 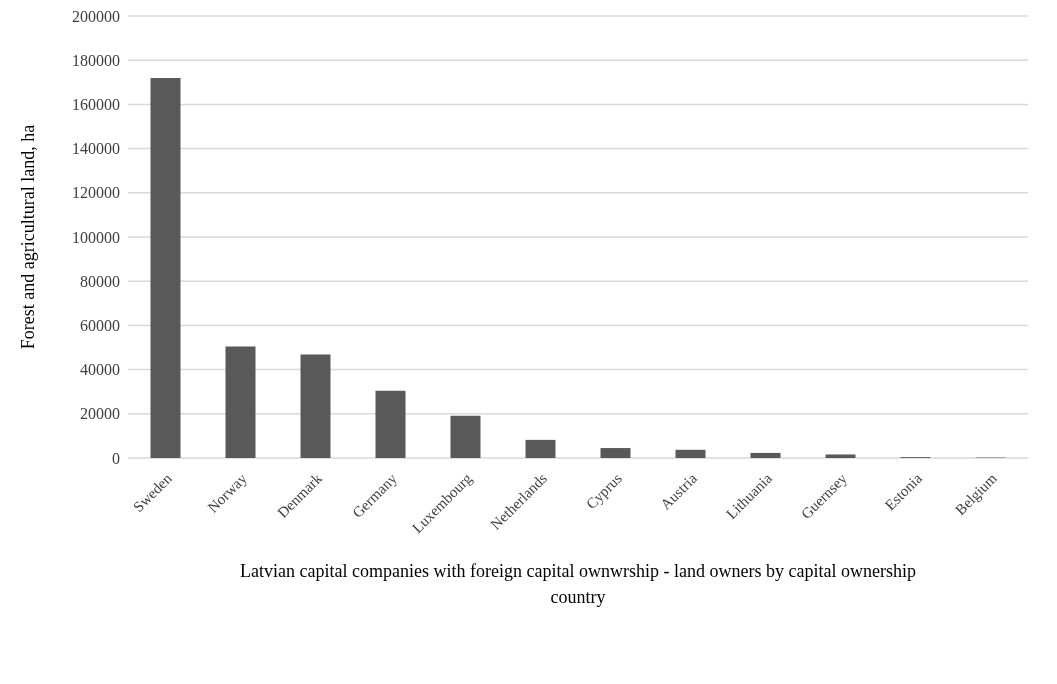 I want to click on y-tick-label: 80000, so click(x=100, y=281).